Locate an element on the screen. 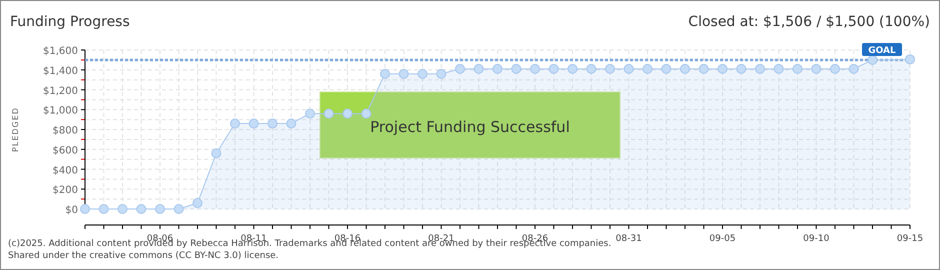 The height and width of the screenshot is (270, 940). x-tick-label: 09-10 is located at coordinates (816, 239).